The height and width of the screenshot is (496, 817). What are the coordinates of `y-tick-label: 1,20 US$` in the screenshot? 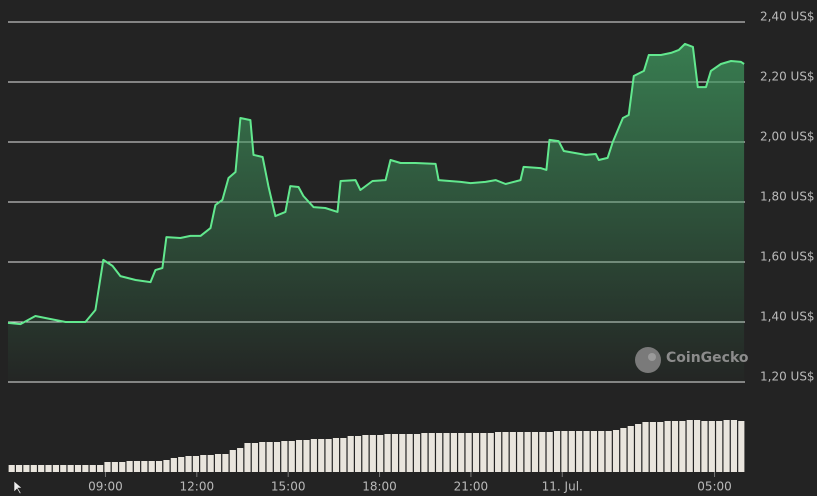 It's located at (787, 377).